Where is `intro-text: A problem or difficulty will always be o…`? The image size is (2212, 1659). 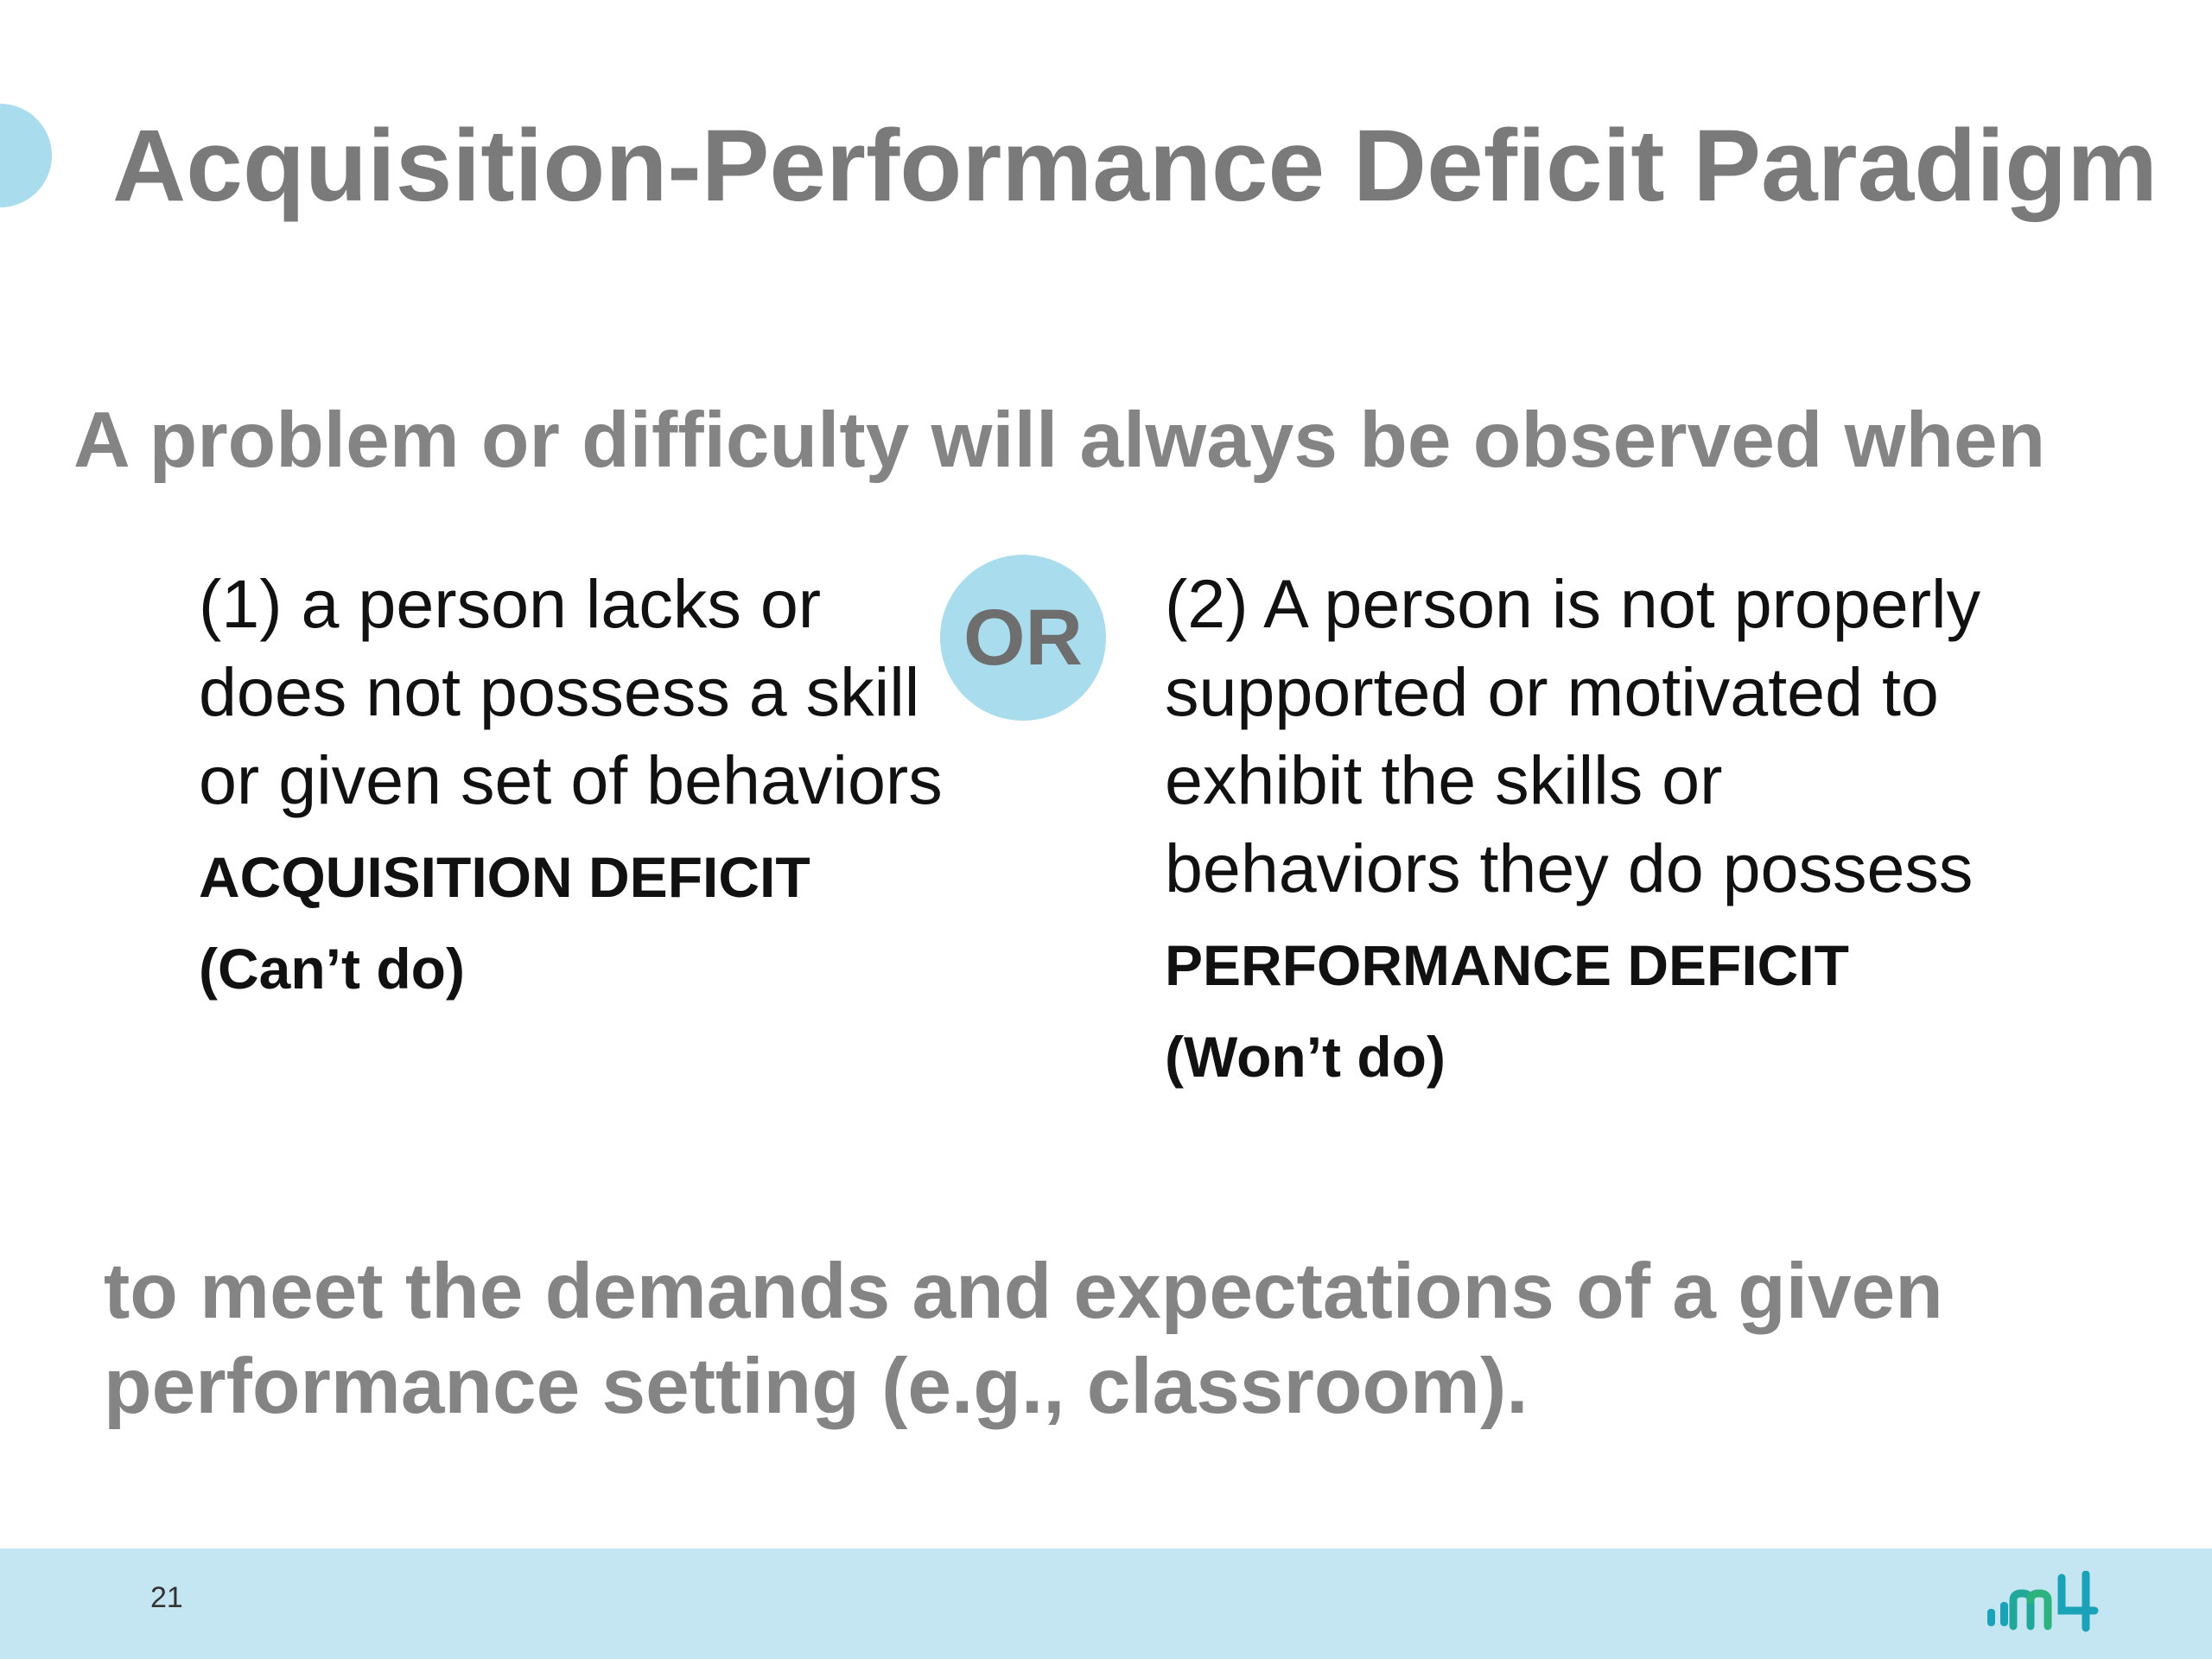
intro-text: A problem or difficulty will always be o… is located at coordinates (1059, 440).